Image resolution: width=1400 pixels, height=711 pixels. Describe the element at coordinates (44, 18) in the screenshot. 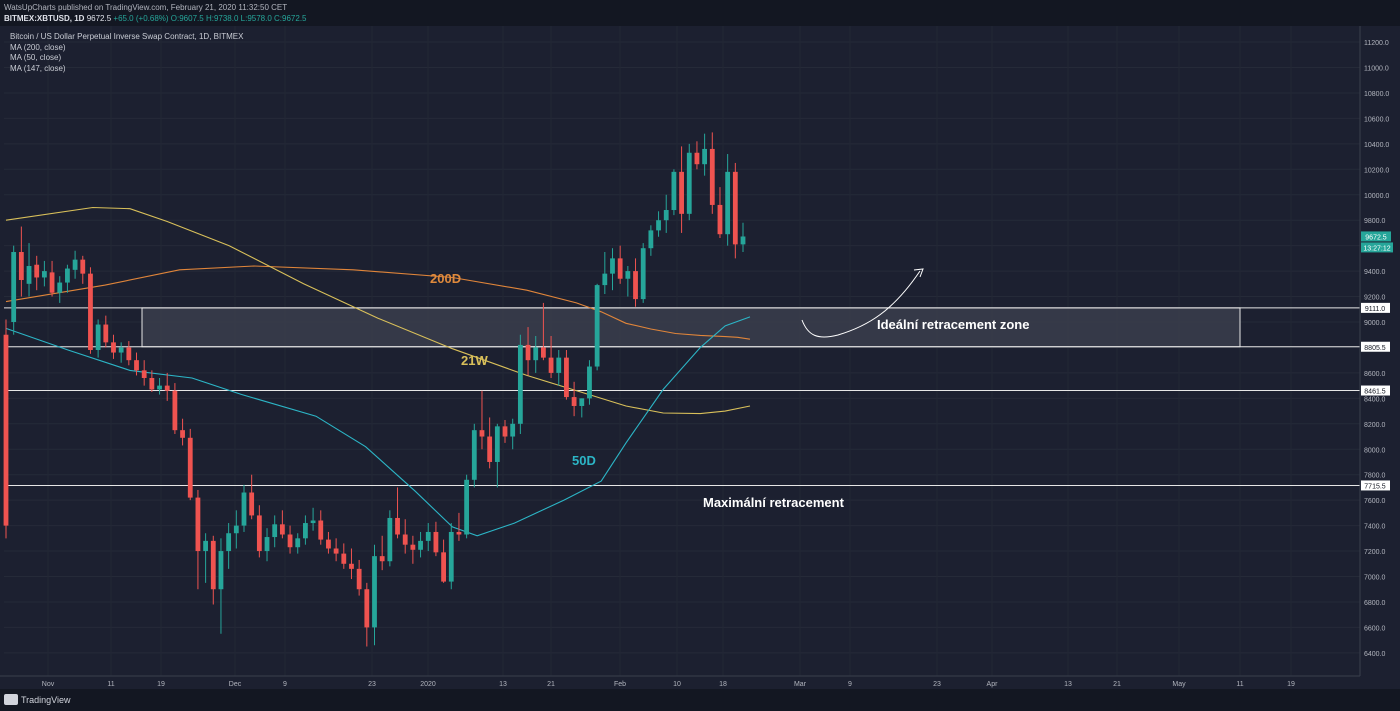

I see `symbol: BITMEX:XBTUSD, 1D` at that location.